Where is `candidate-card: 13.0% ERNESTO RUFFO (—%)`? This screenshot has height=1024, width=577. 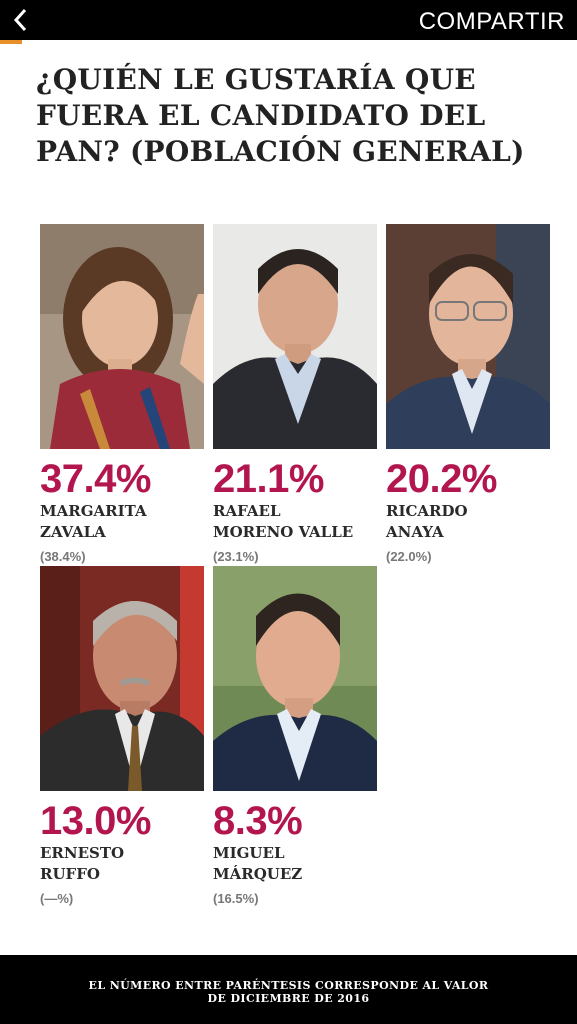 candidate-card: 13.0% ERNESTO RUFFO (—%) is located at coordinates (122, 736).